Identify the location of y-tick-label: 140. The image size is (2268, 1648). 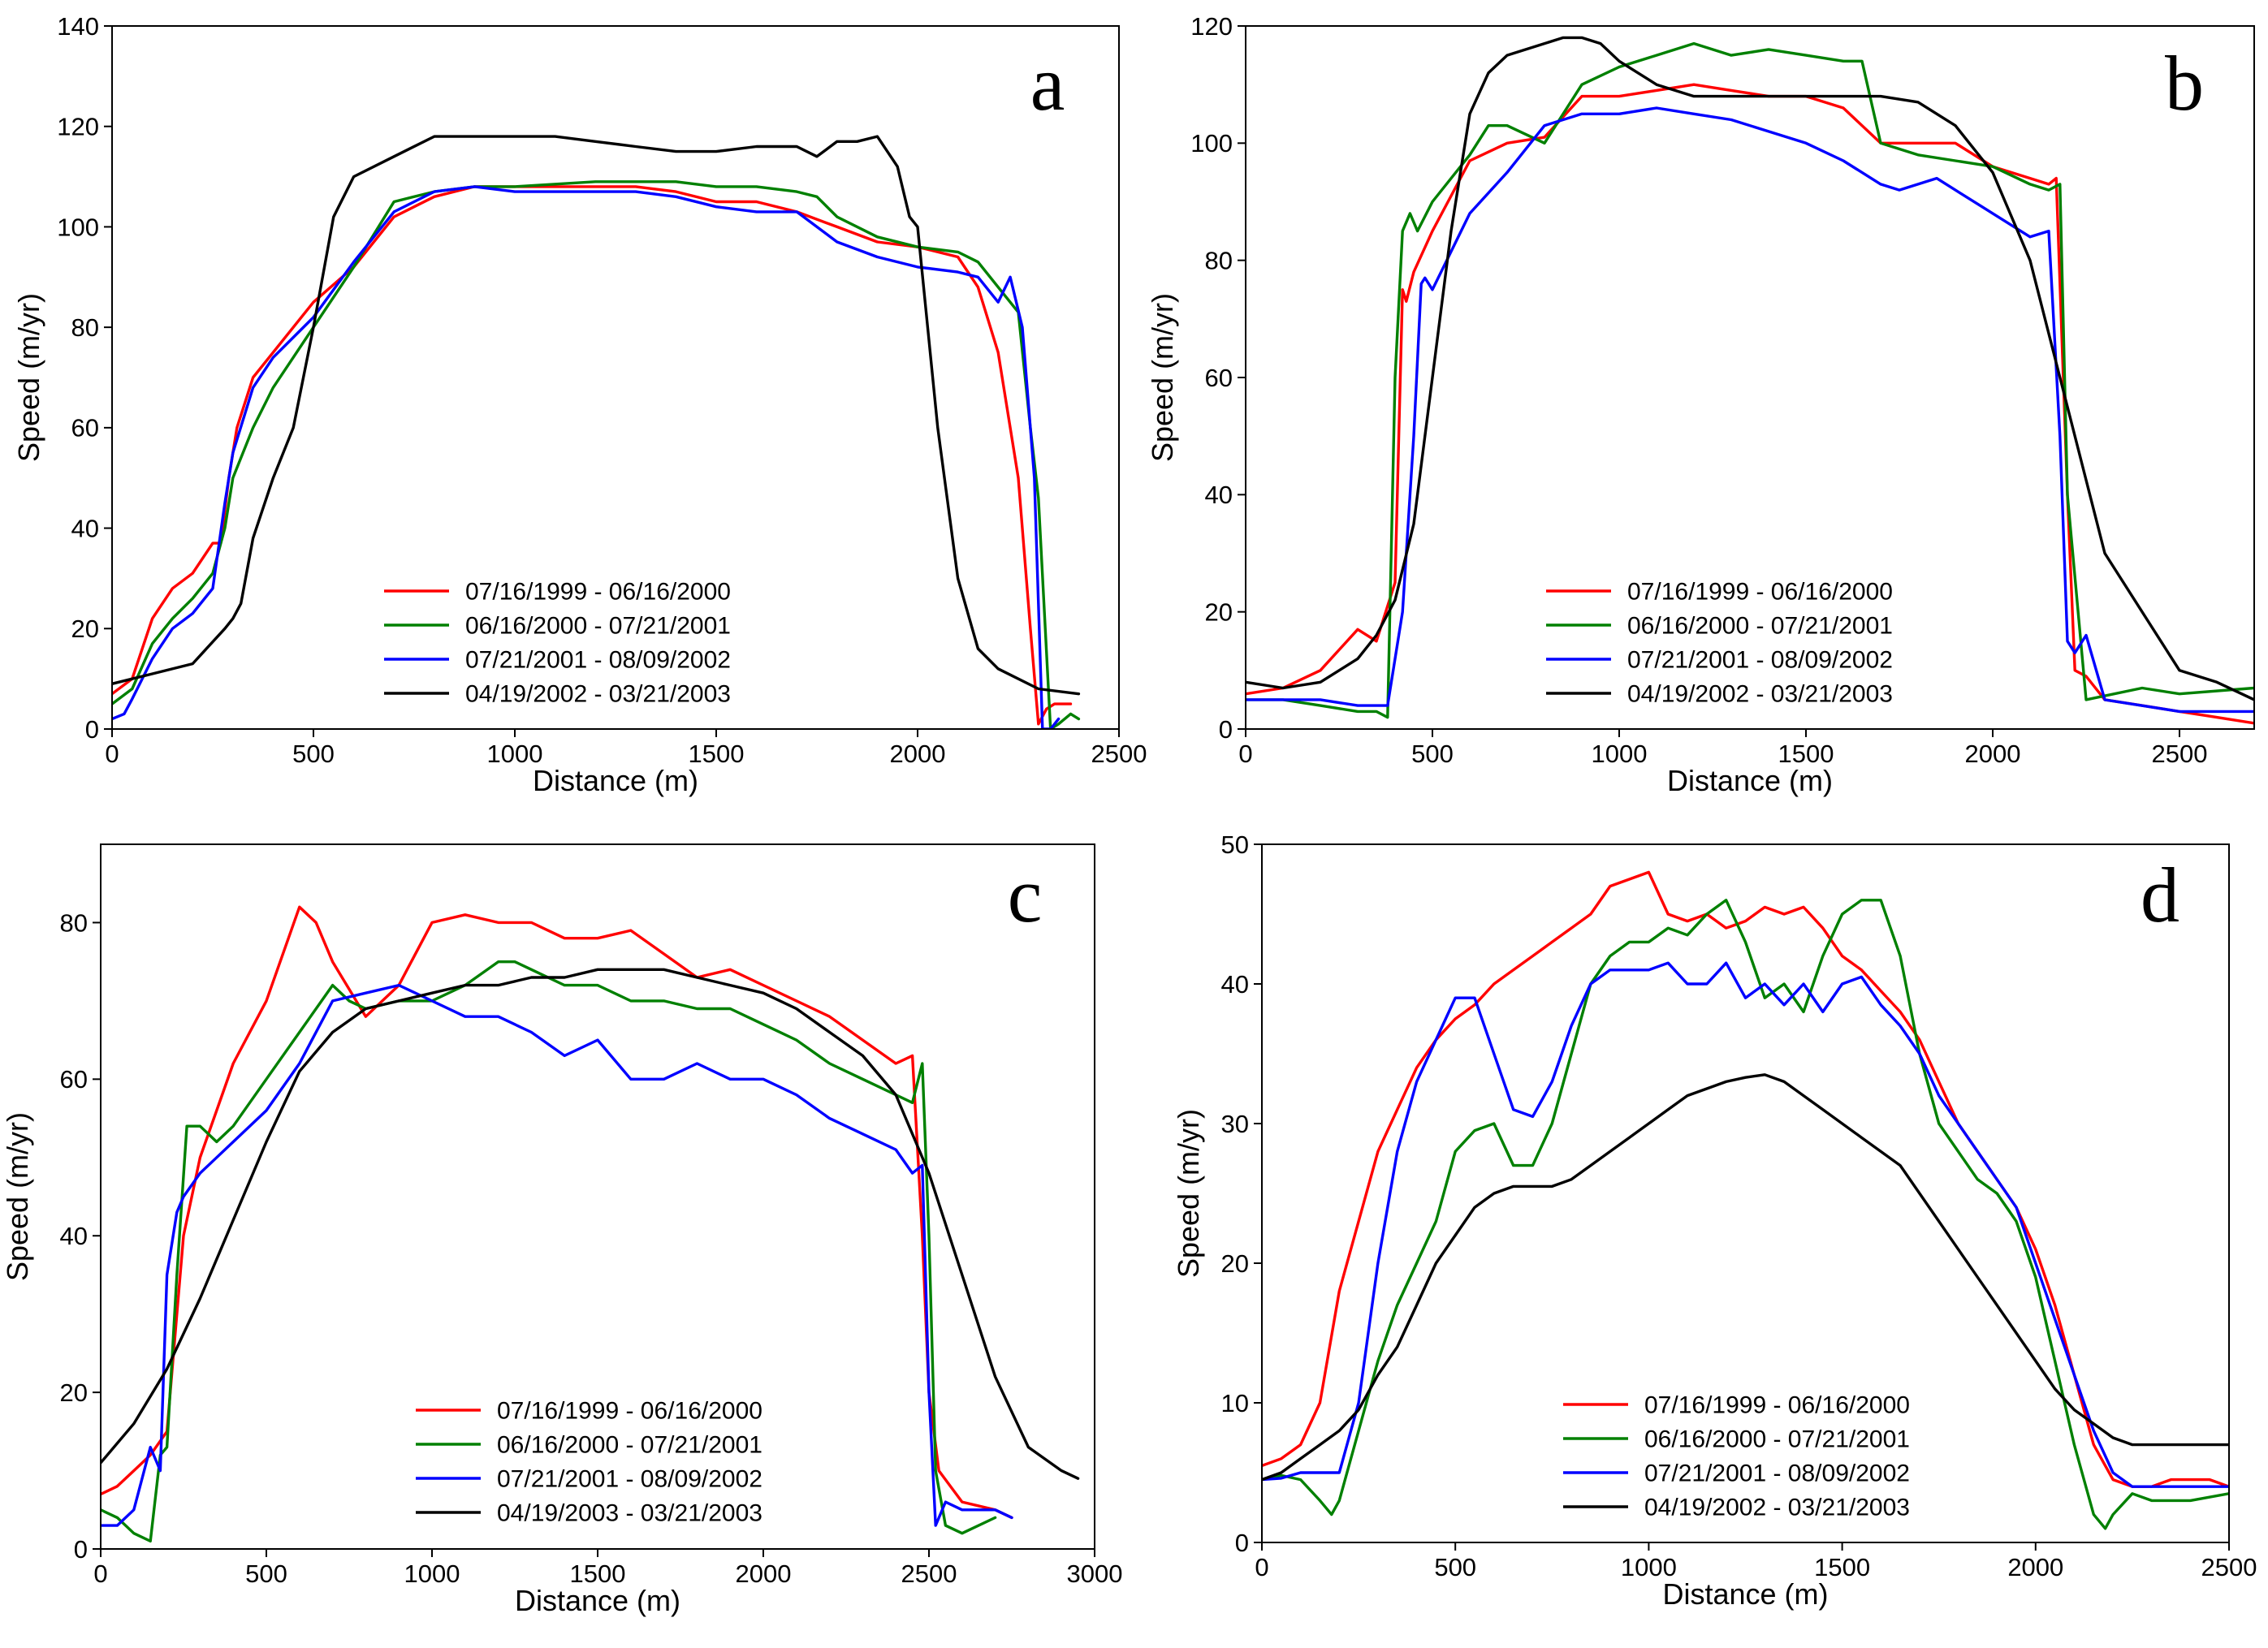
(78, 26).